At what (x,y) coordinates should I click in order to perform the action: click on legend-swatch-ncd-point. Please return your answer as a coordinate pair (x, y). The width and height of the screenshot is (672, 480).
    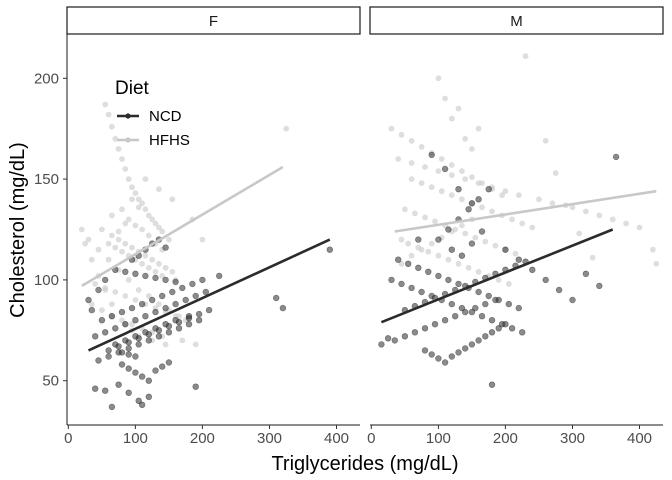
    Looking at the image, I should click on (128, 116).